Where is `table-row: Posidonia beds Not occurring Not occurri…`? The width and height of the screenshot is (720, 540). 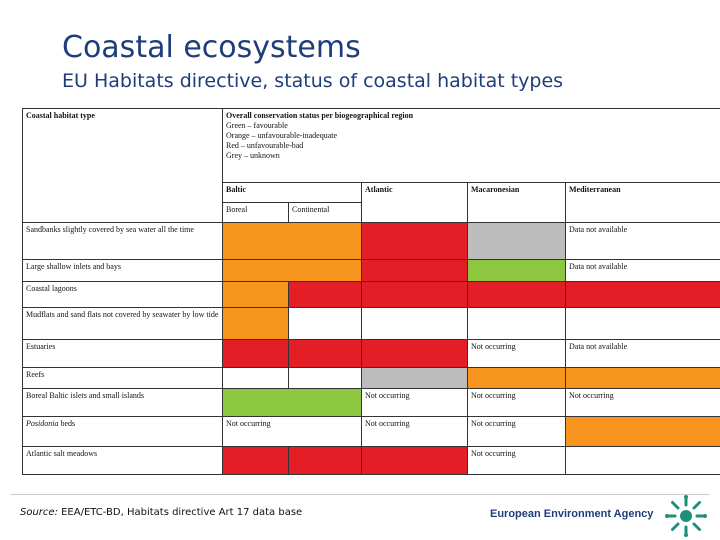
table-row: Posidonia beds Not occurring Not occurri… is located at coordinates (371, 431).